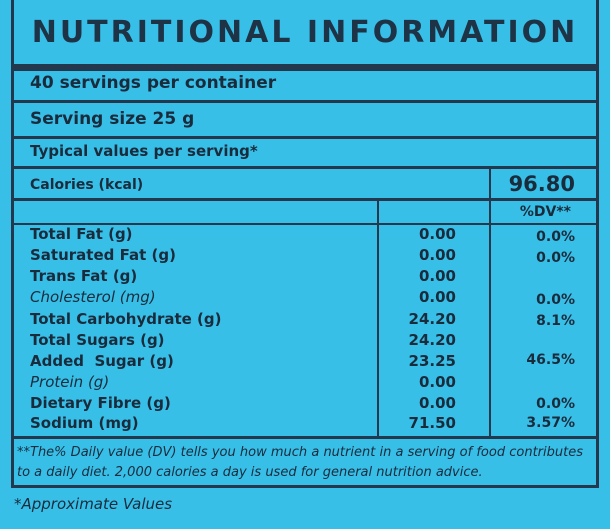 Image resolution: width=610 pixels, height=529 pixels. Describe the element at coordinates (93, 297) in the screenshot. I see `nutrient-label: Cholesterol (mg)` at that location.